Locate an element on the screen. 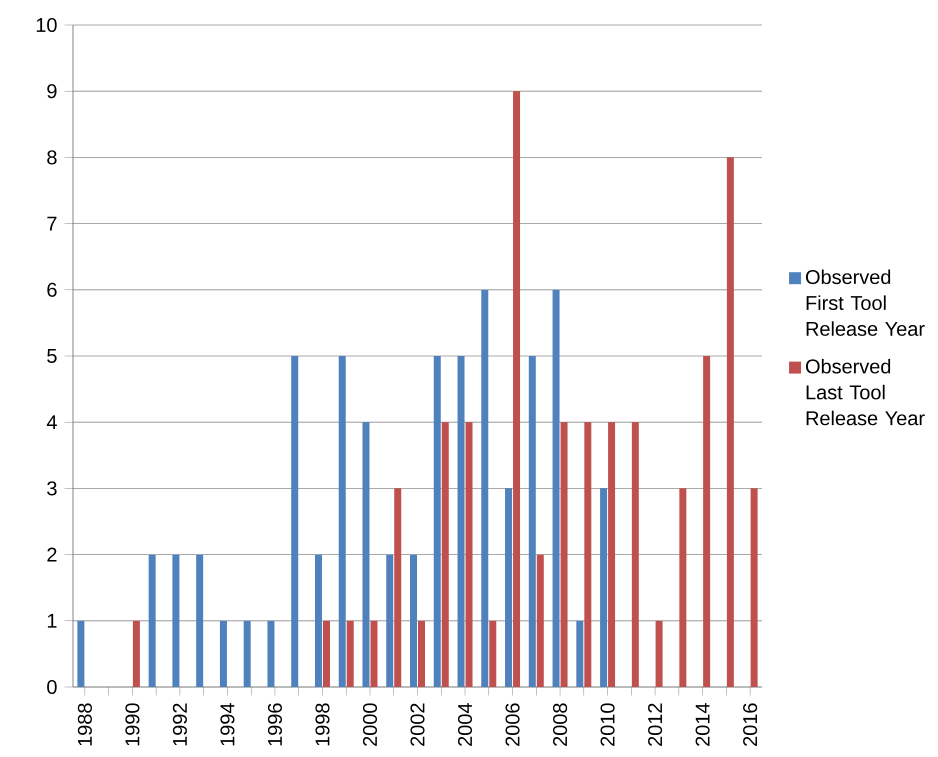 This screenshot has height=757, width=938. x-tick-label: 2002 is located at coordinates (417, 725).